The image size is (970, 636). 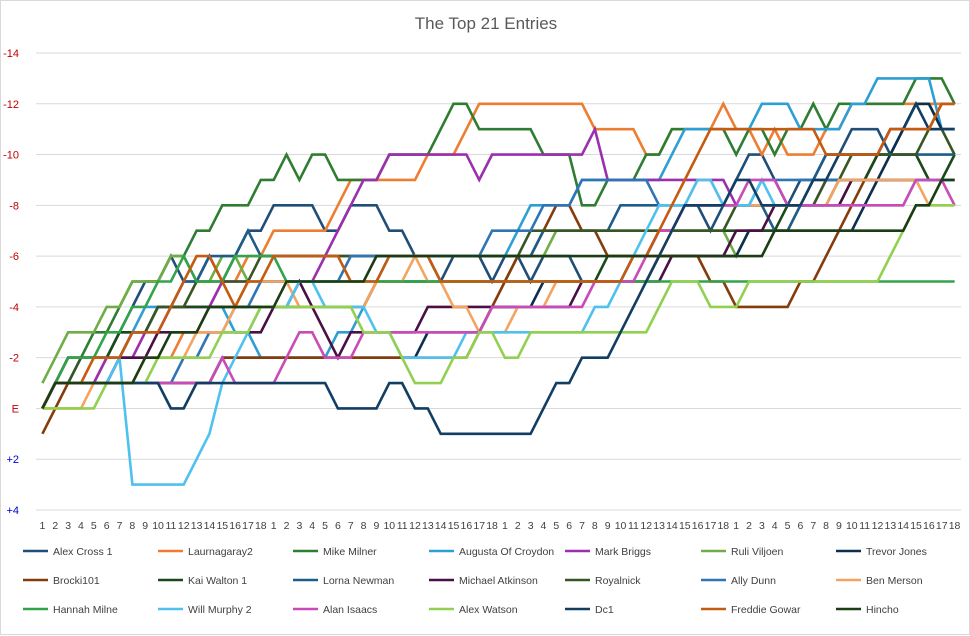 What do you see at coordinates (604, 610) in the screenshot?
I see `legend-label: Dc1` at bounding box center [604, 610].